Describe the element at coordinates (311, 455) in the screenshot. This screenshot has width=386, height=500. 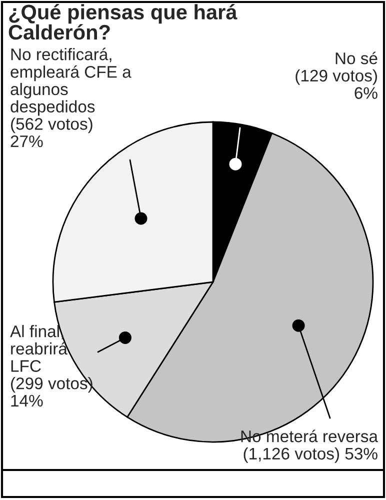
I see `data-label: (1,126 votos) 53%` at that location.